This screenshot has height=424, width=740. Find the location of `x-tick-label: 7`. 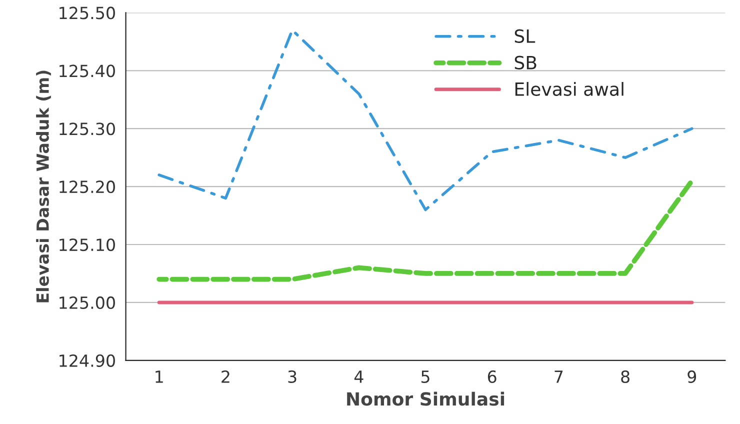

x-tick-label: 7 is located at coordinates (558, 376).